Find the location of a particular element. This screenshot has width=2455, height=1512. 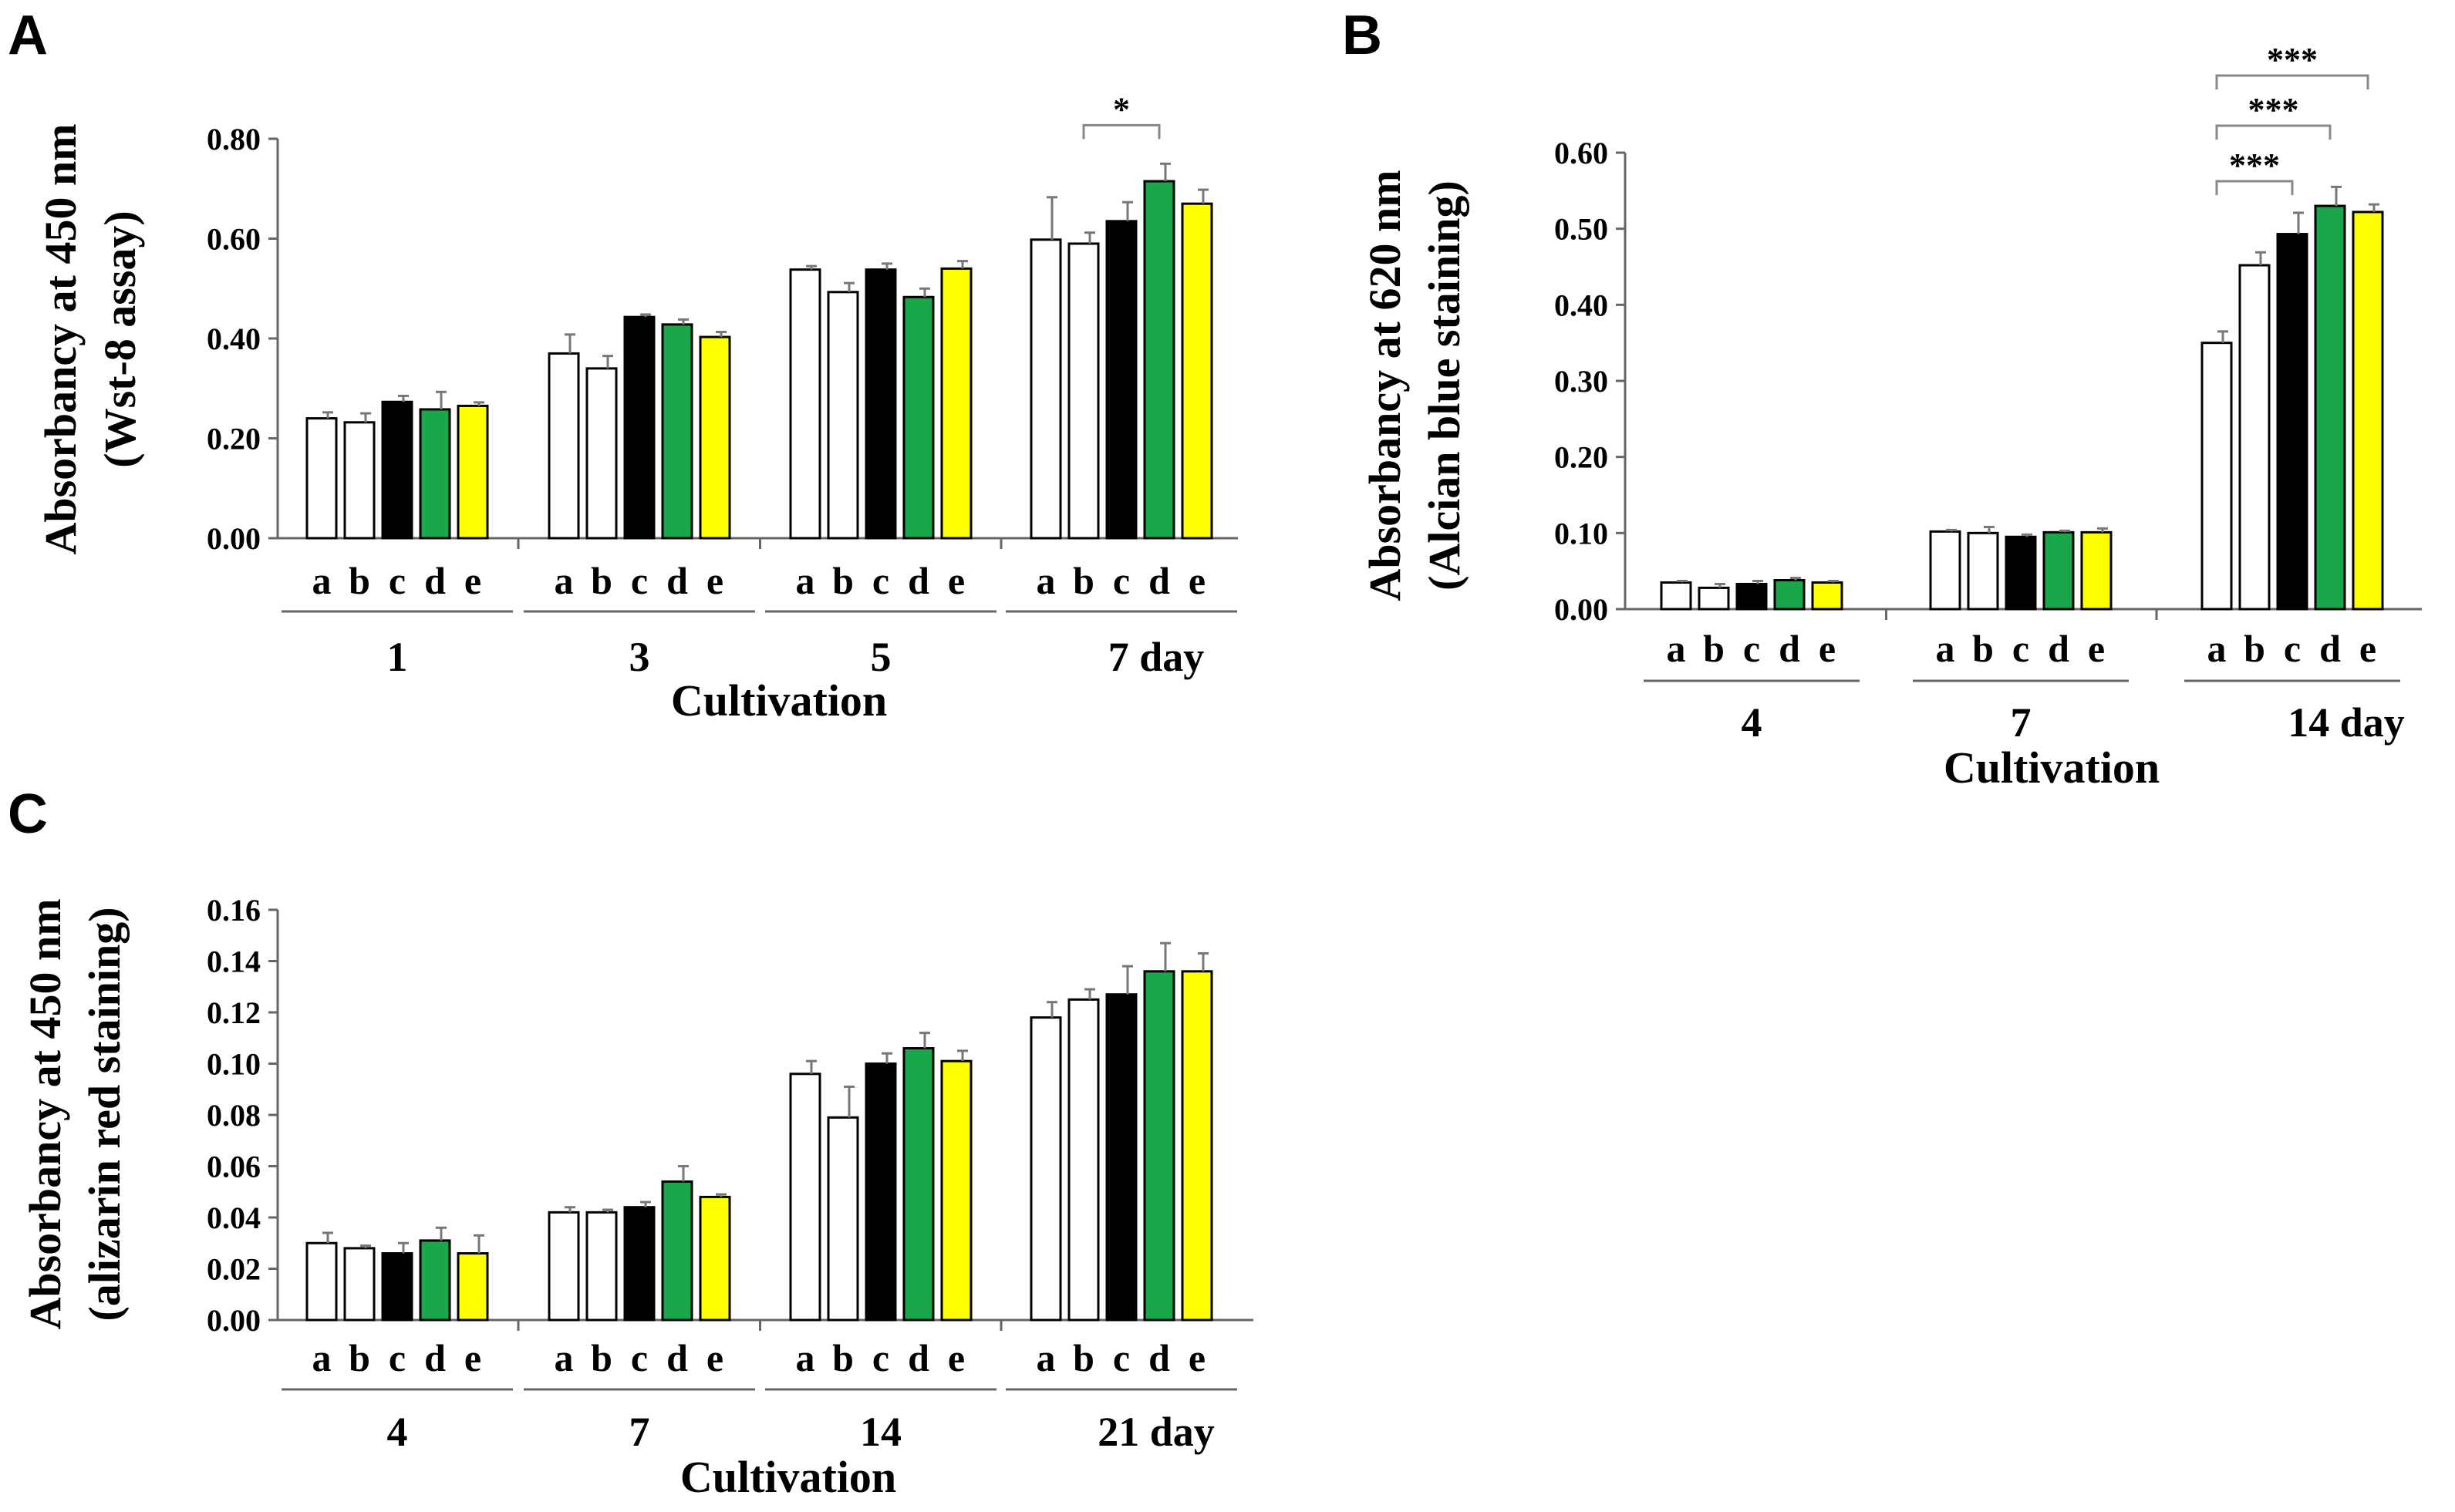

y-axis-label: Absorbancy at 620 nm is located at coordinates (1385, 385).